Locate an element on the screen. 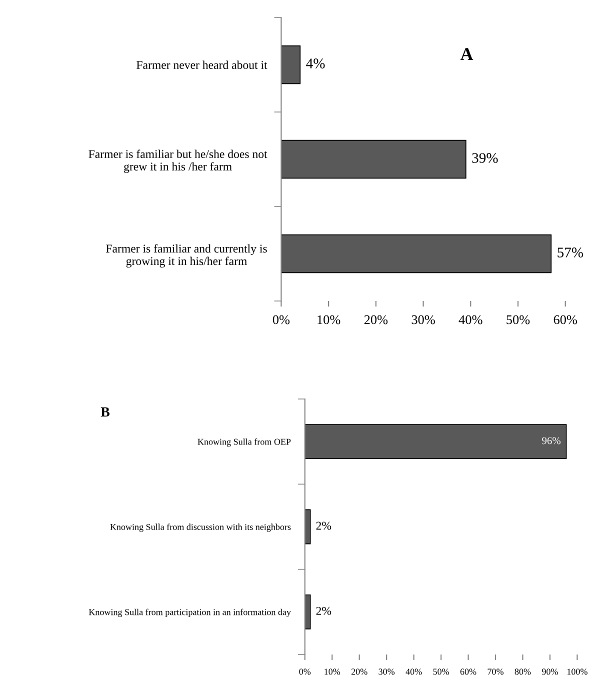 The width and height of the screenshot is (592, 700). y-tick-label: Farmer is familiar and currently is growing it in his/her farm is located at coordinates (186, 256).